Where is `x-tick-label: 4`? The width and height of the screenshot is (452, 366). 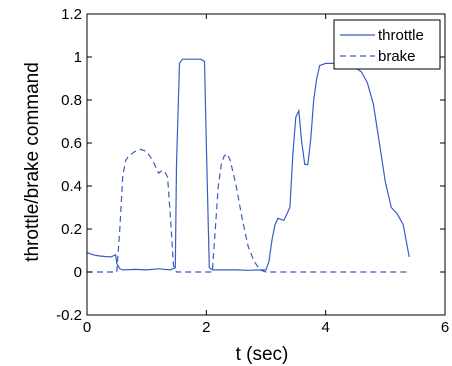 x-tick-label: 4 is located at coordinates (325, 327).